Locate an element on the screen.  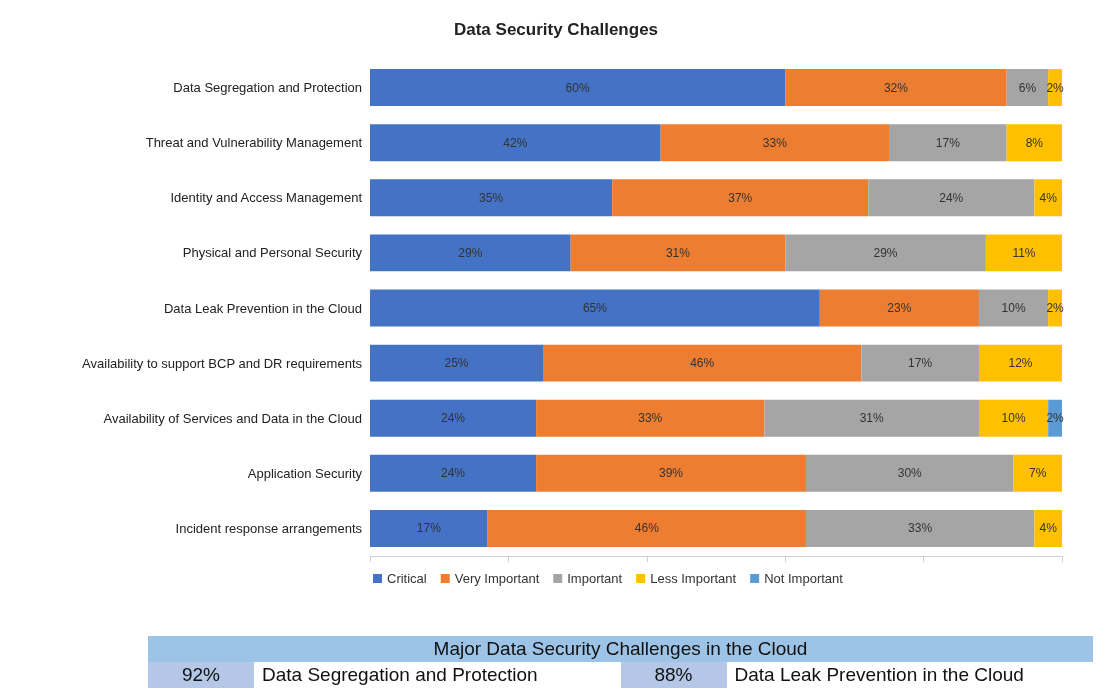
category-label: Data Leak Prevention in the Cloud is located at coordinates (879, 675).